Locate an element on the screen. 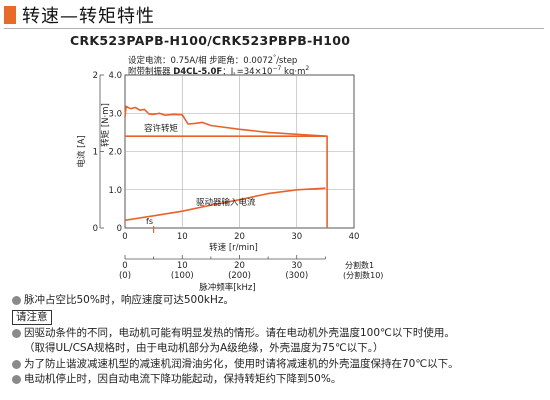  spec-line-1: 设定电流：0.75A/相 步距角：0.0072°/step is located at coordinates (212, 60).